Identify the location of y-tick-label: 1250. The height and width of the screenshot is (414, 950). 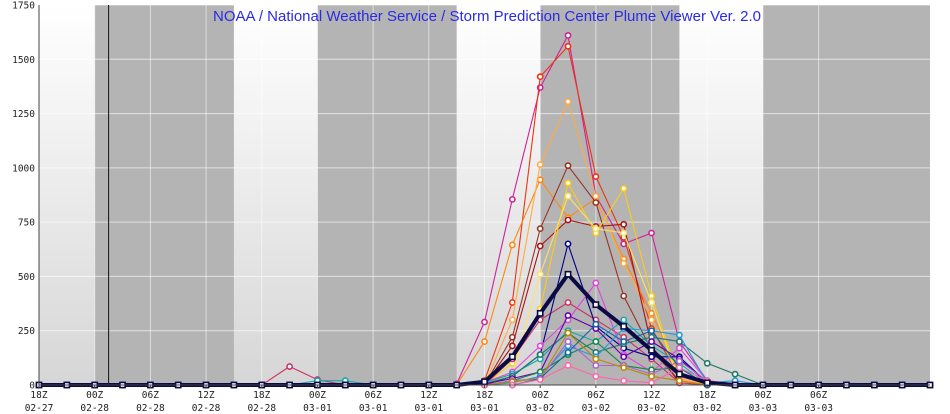
(23, 114).